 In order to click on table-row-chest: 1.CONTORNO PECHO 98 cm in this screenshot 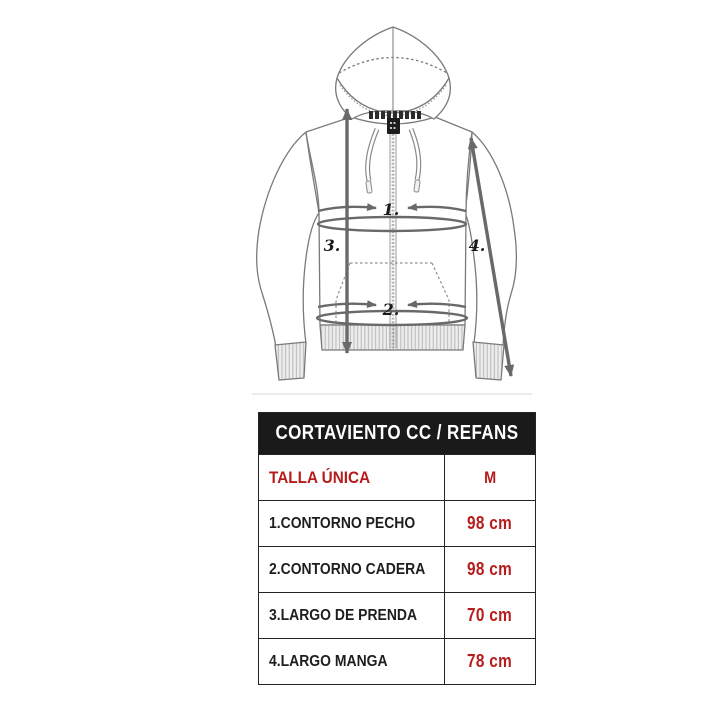, I will do `click(397, 523)`.